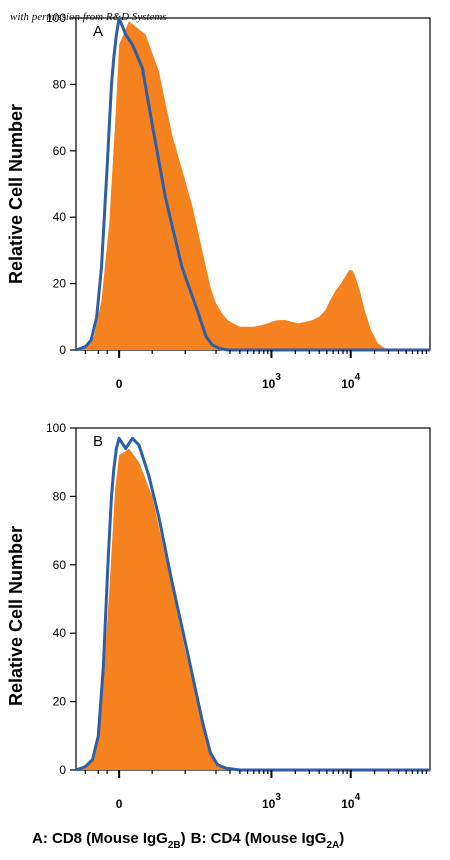 The height and width of the screenshot is (860, 450). Describe the element at coordinates (183, 838) in the screenshot. I see `caption-a-suffix: )` at that location.